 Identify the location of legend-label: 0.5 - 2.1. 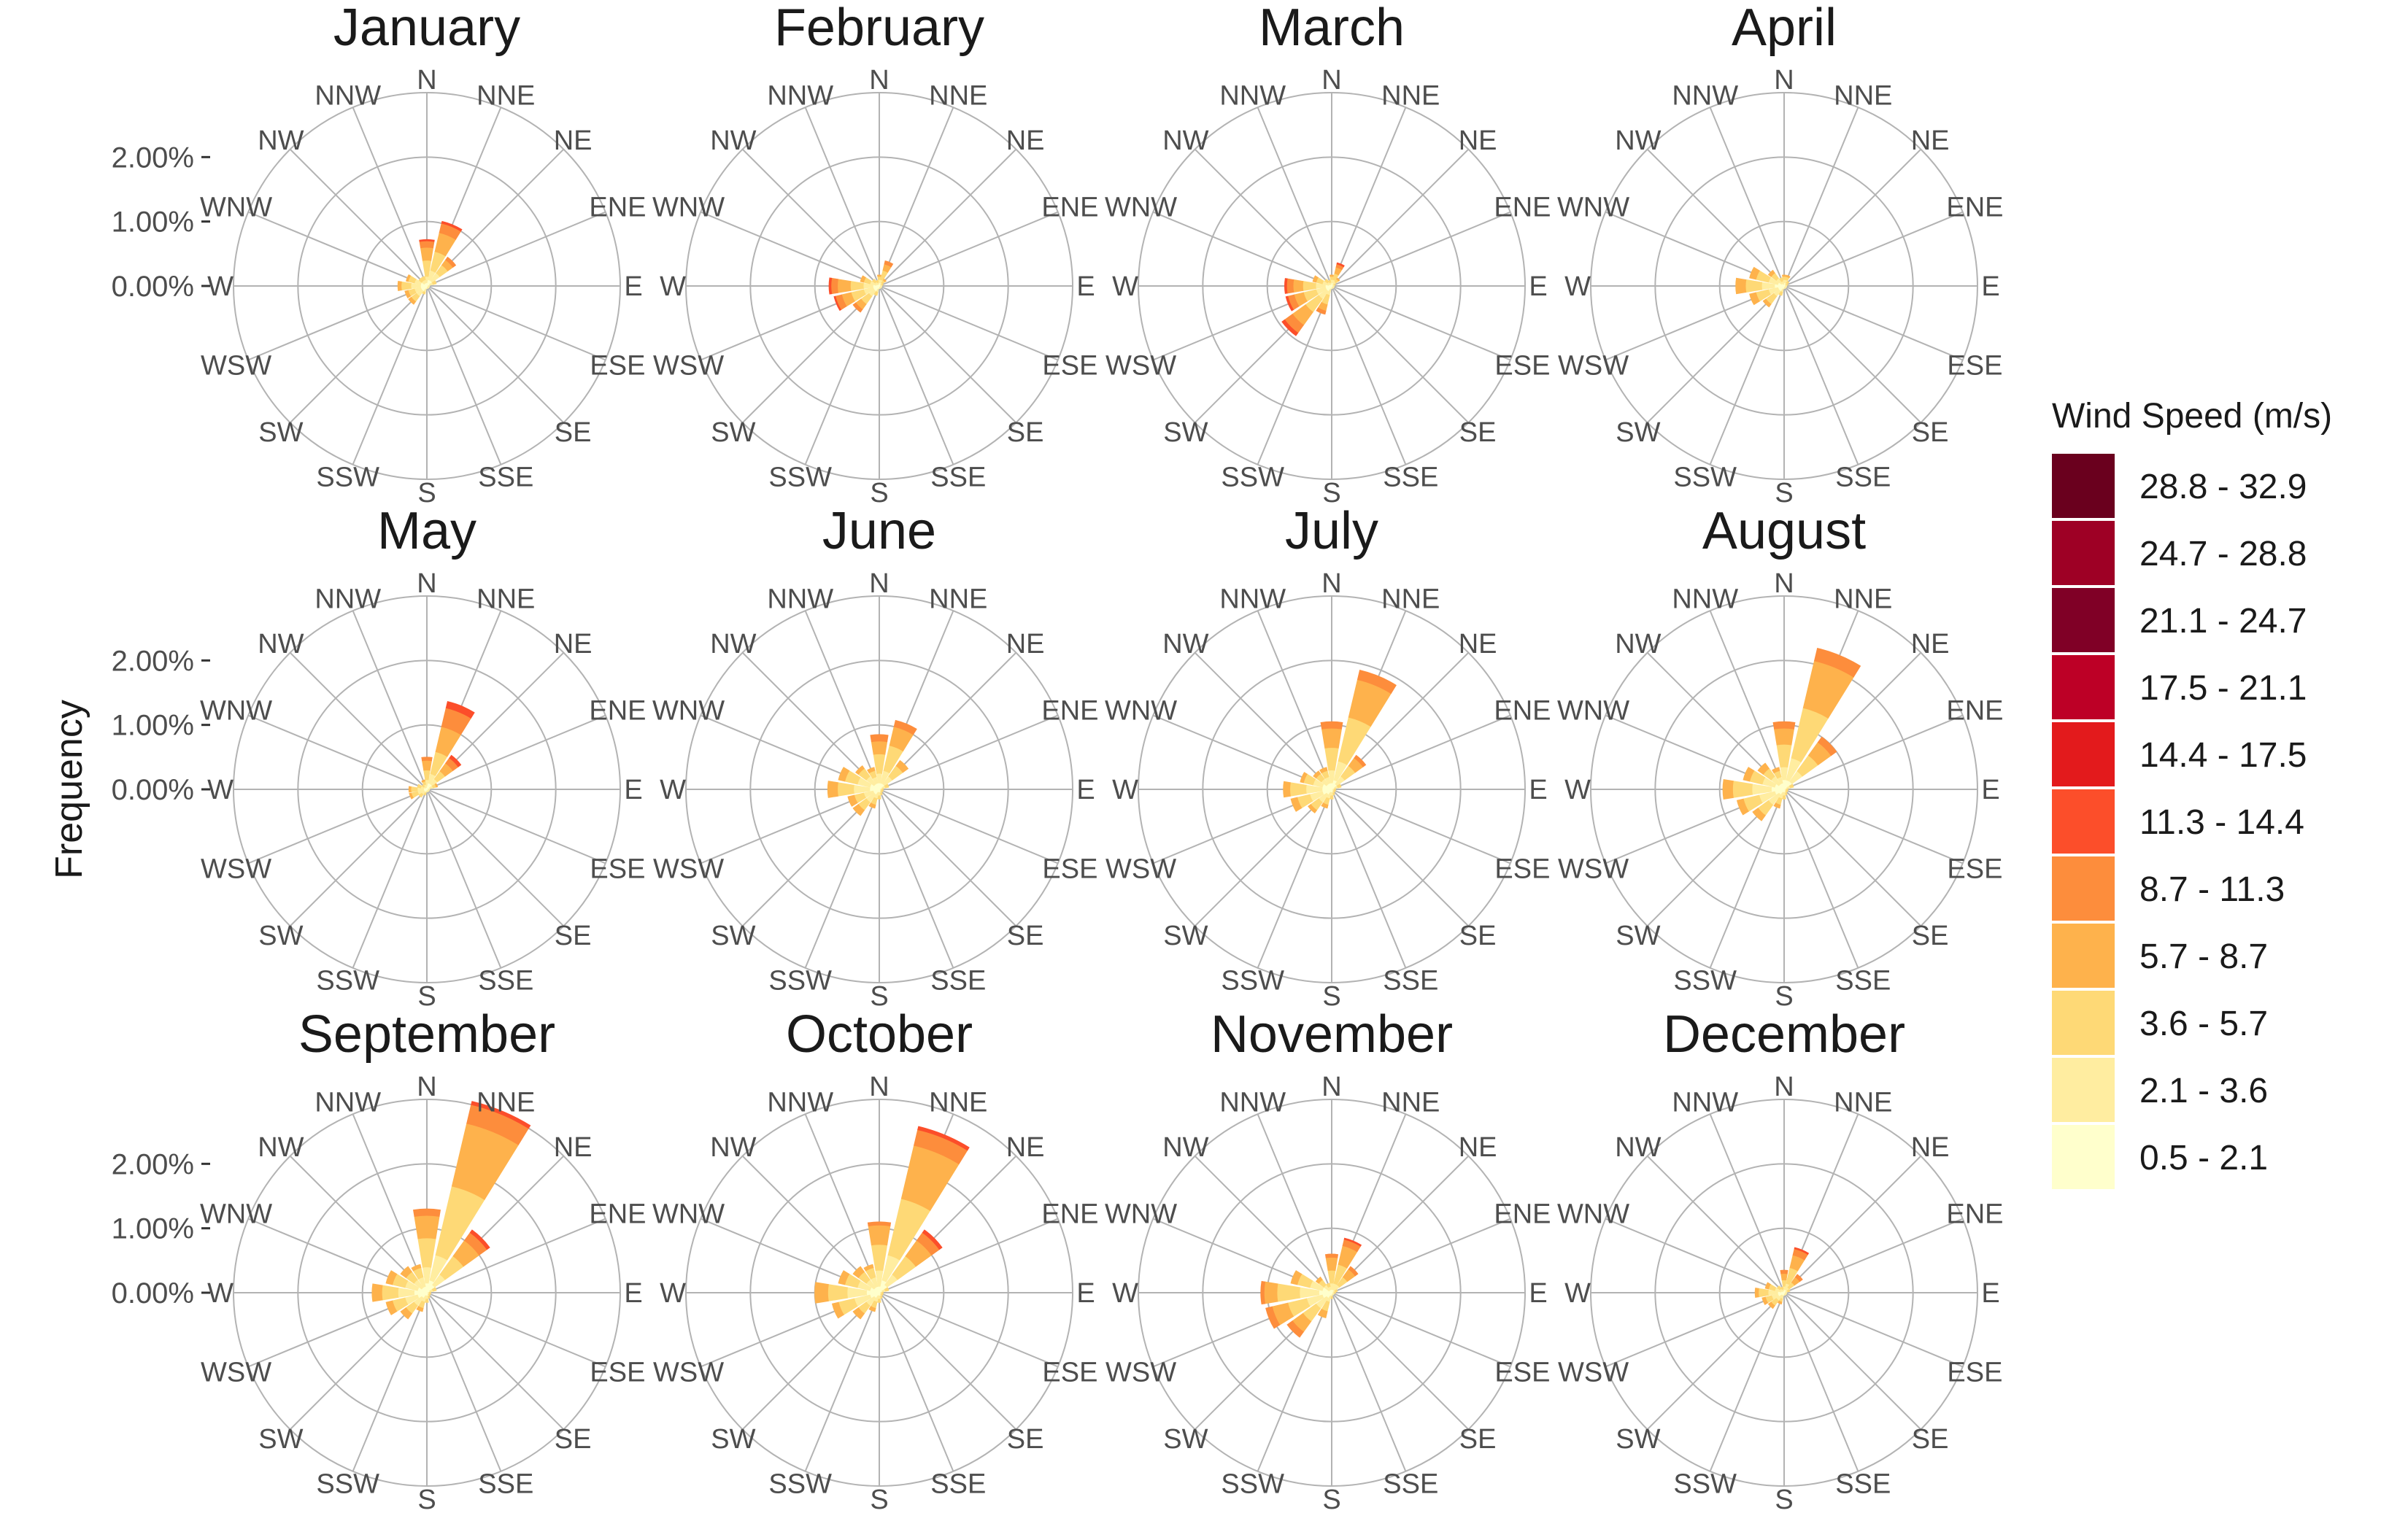
(2203, 1158).